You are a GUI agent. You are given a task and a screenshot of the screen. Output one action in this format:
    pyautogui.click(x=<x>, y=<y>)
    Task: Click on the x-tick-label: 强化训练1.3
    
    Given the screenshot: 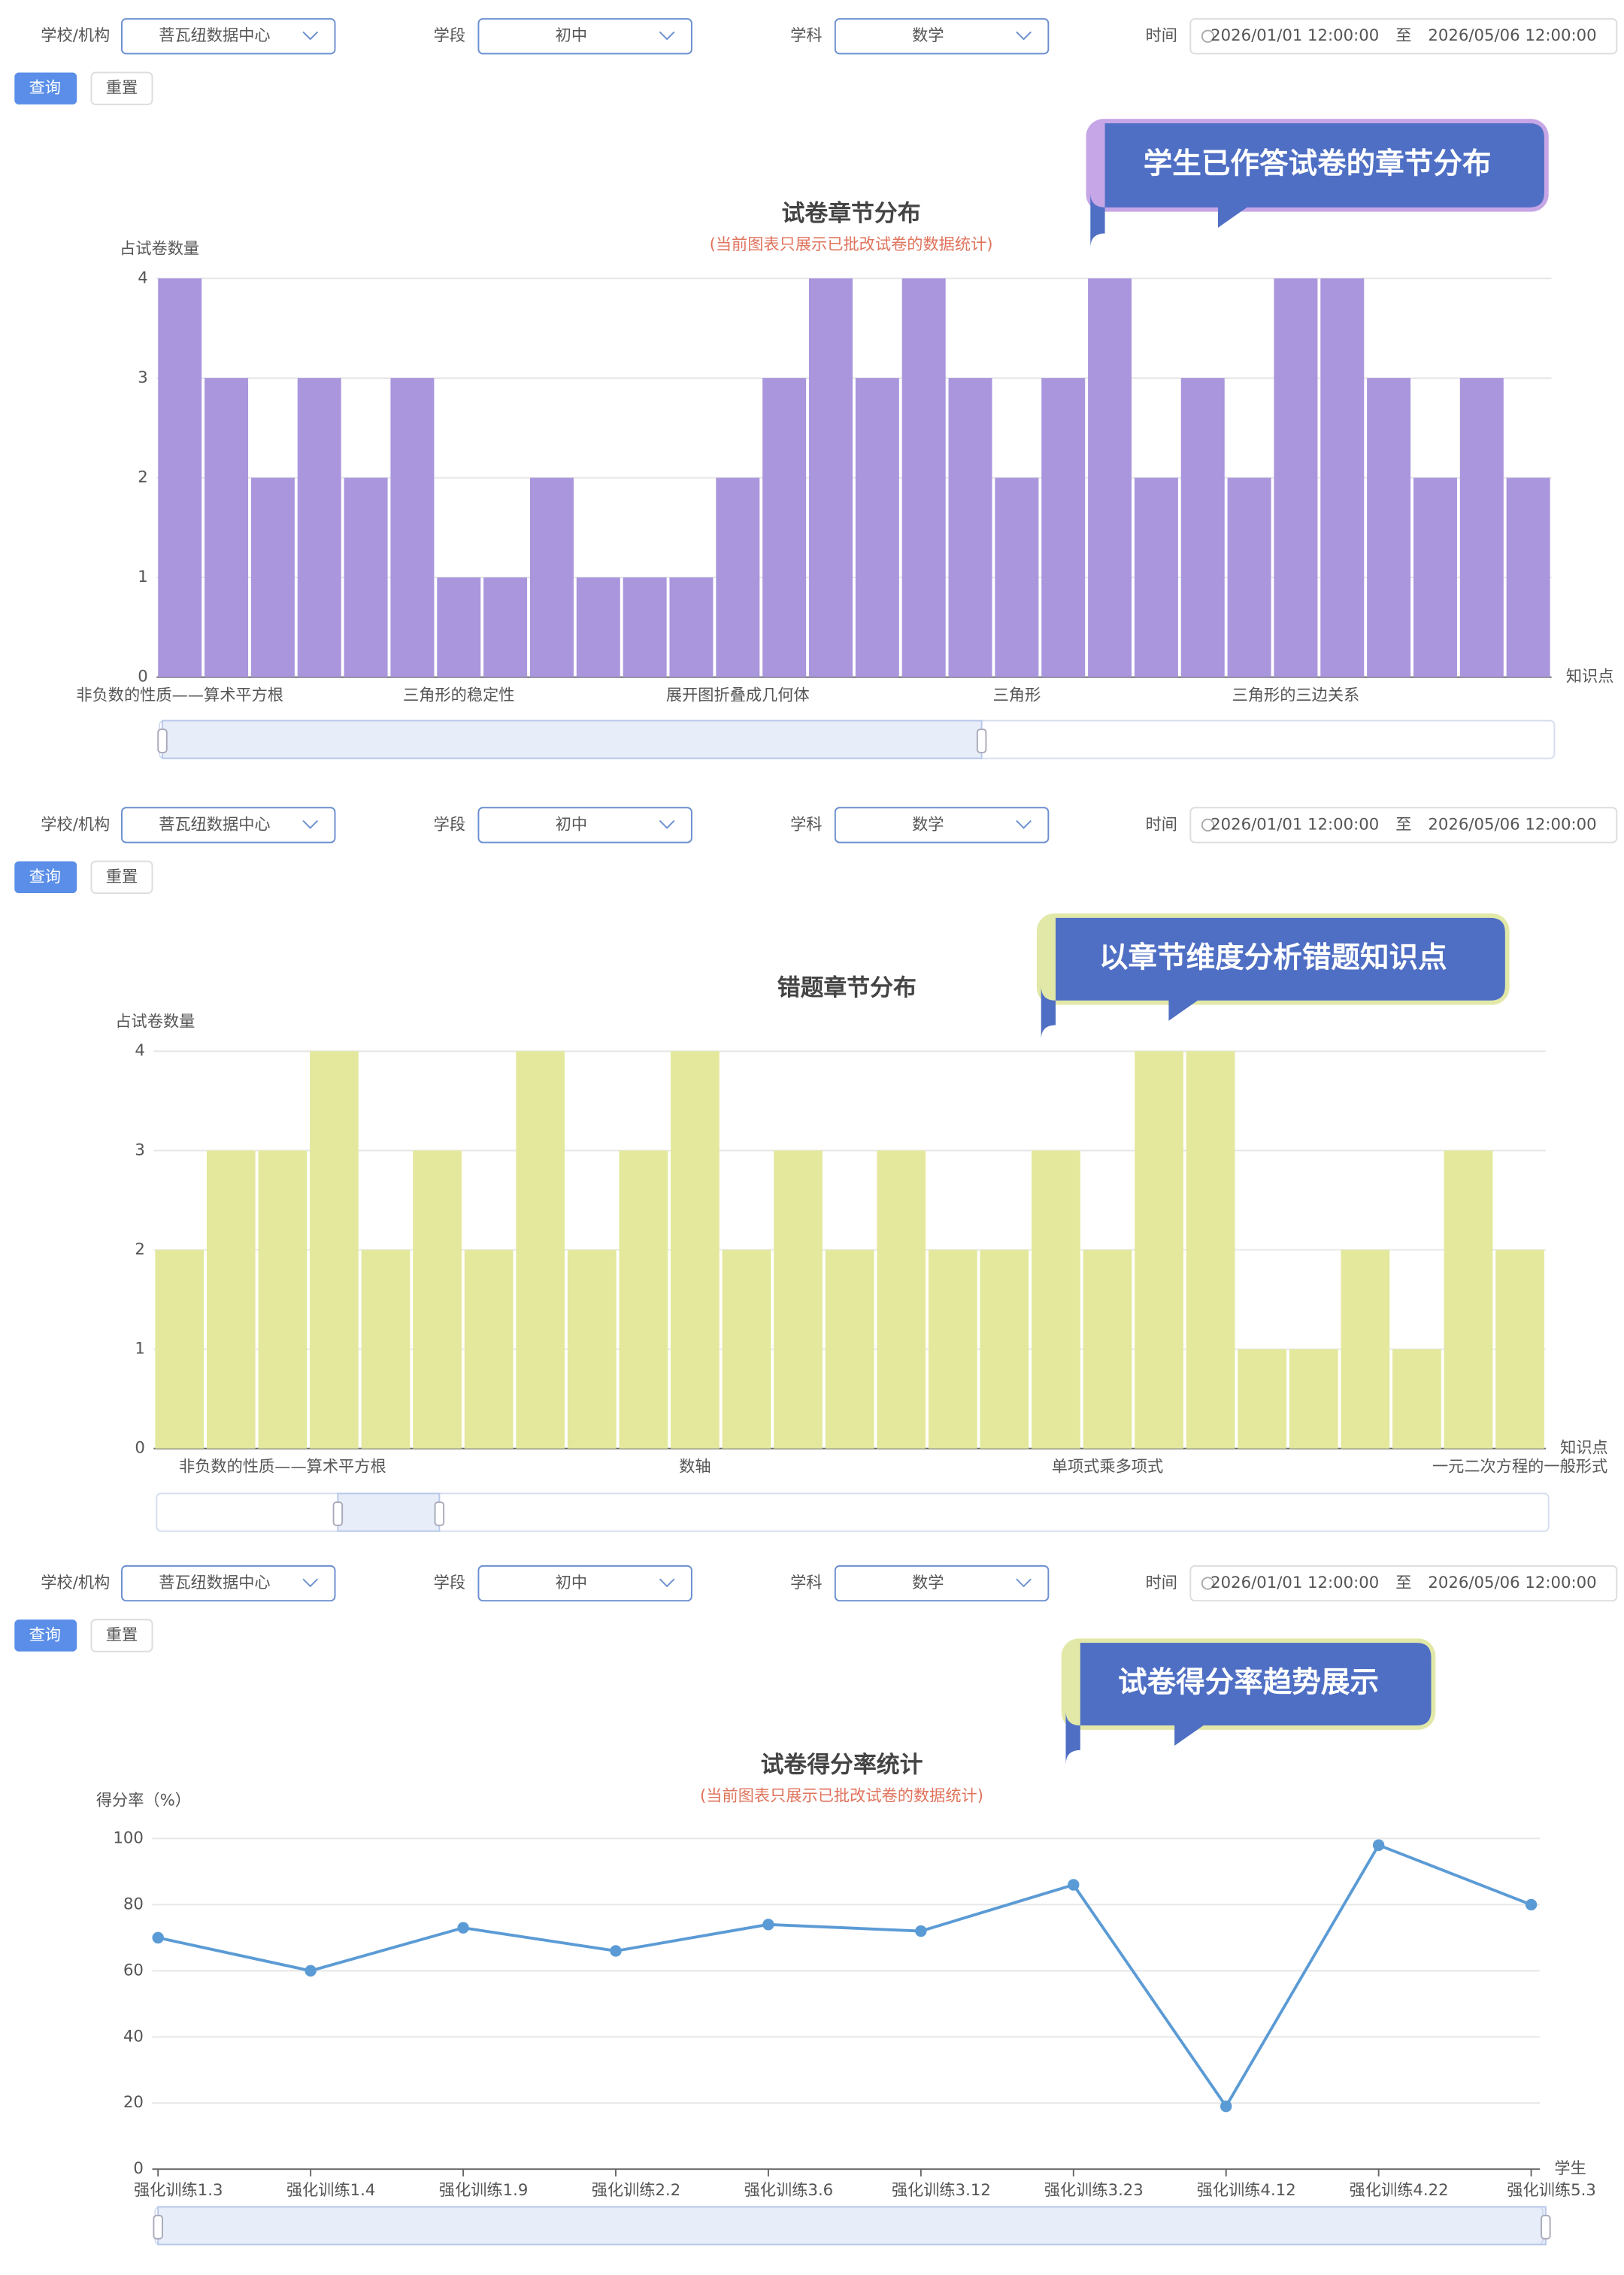 What is the action you would take?
    pyautogui.click(x=178, y=2190)
    